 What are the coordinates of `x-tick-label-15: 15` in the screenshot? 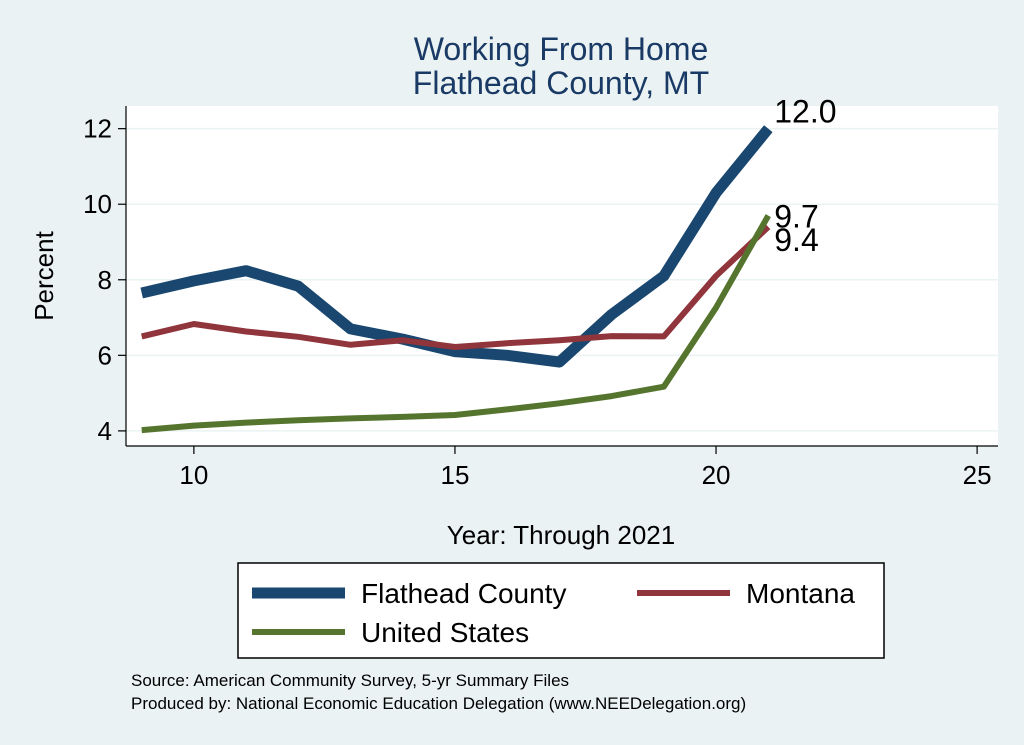 It's located at (454, 475).